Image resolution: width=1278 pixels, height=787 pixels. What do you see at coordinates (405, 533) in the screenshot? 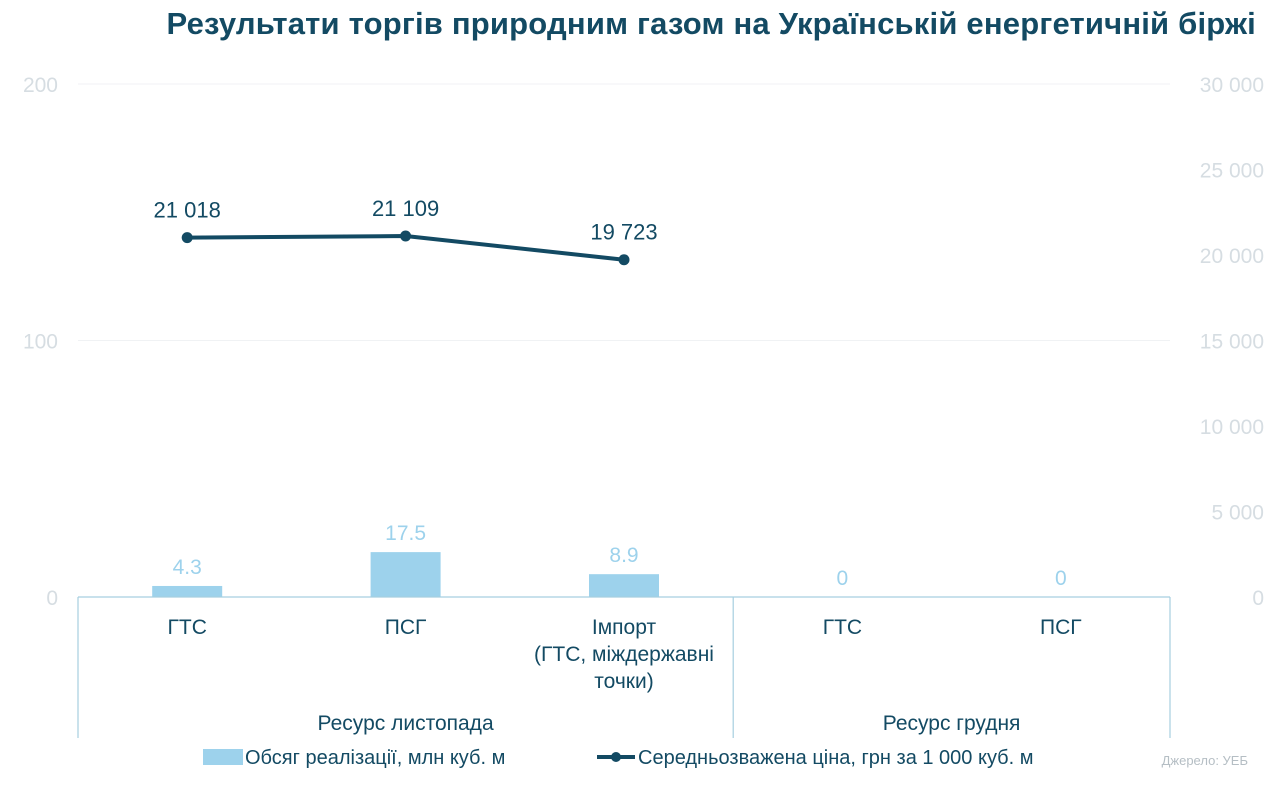
I see `volume-bar-label: 17.5` at bounding box center [405, 533].